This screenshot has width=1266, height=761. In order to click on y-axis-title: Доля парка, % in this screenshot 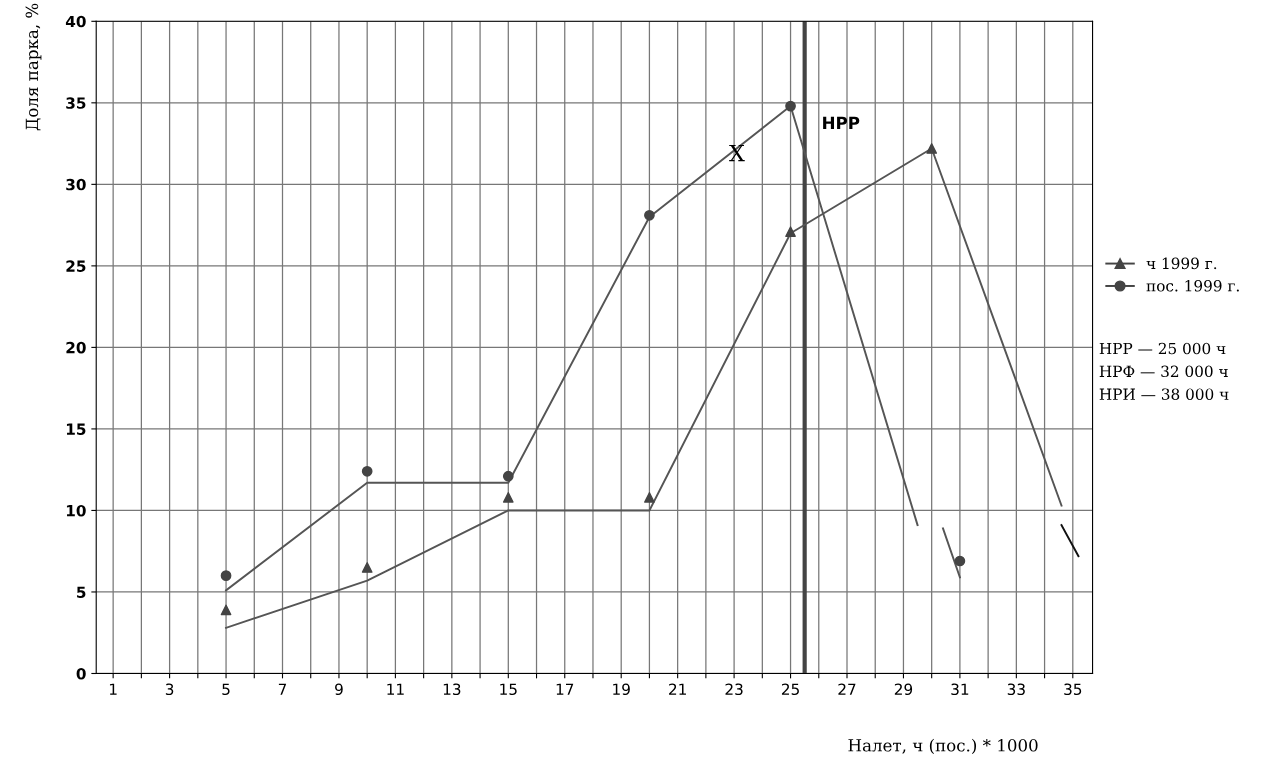, I will do `click(33, 67)`.